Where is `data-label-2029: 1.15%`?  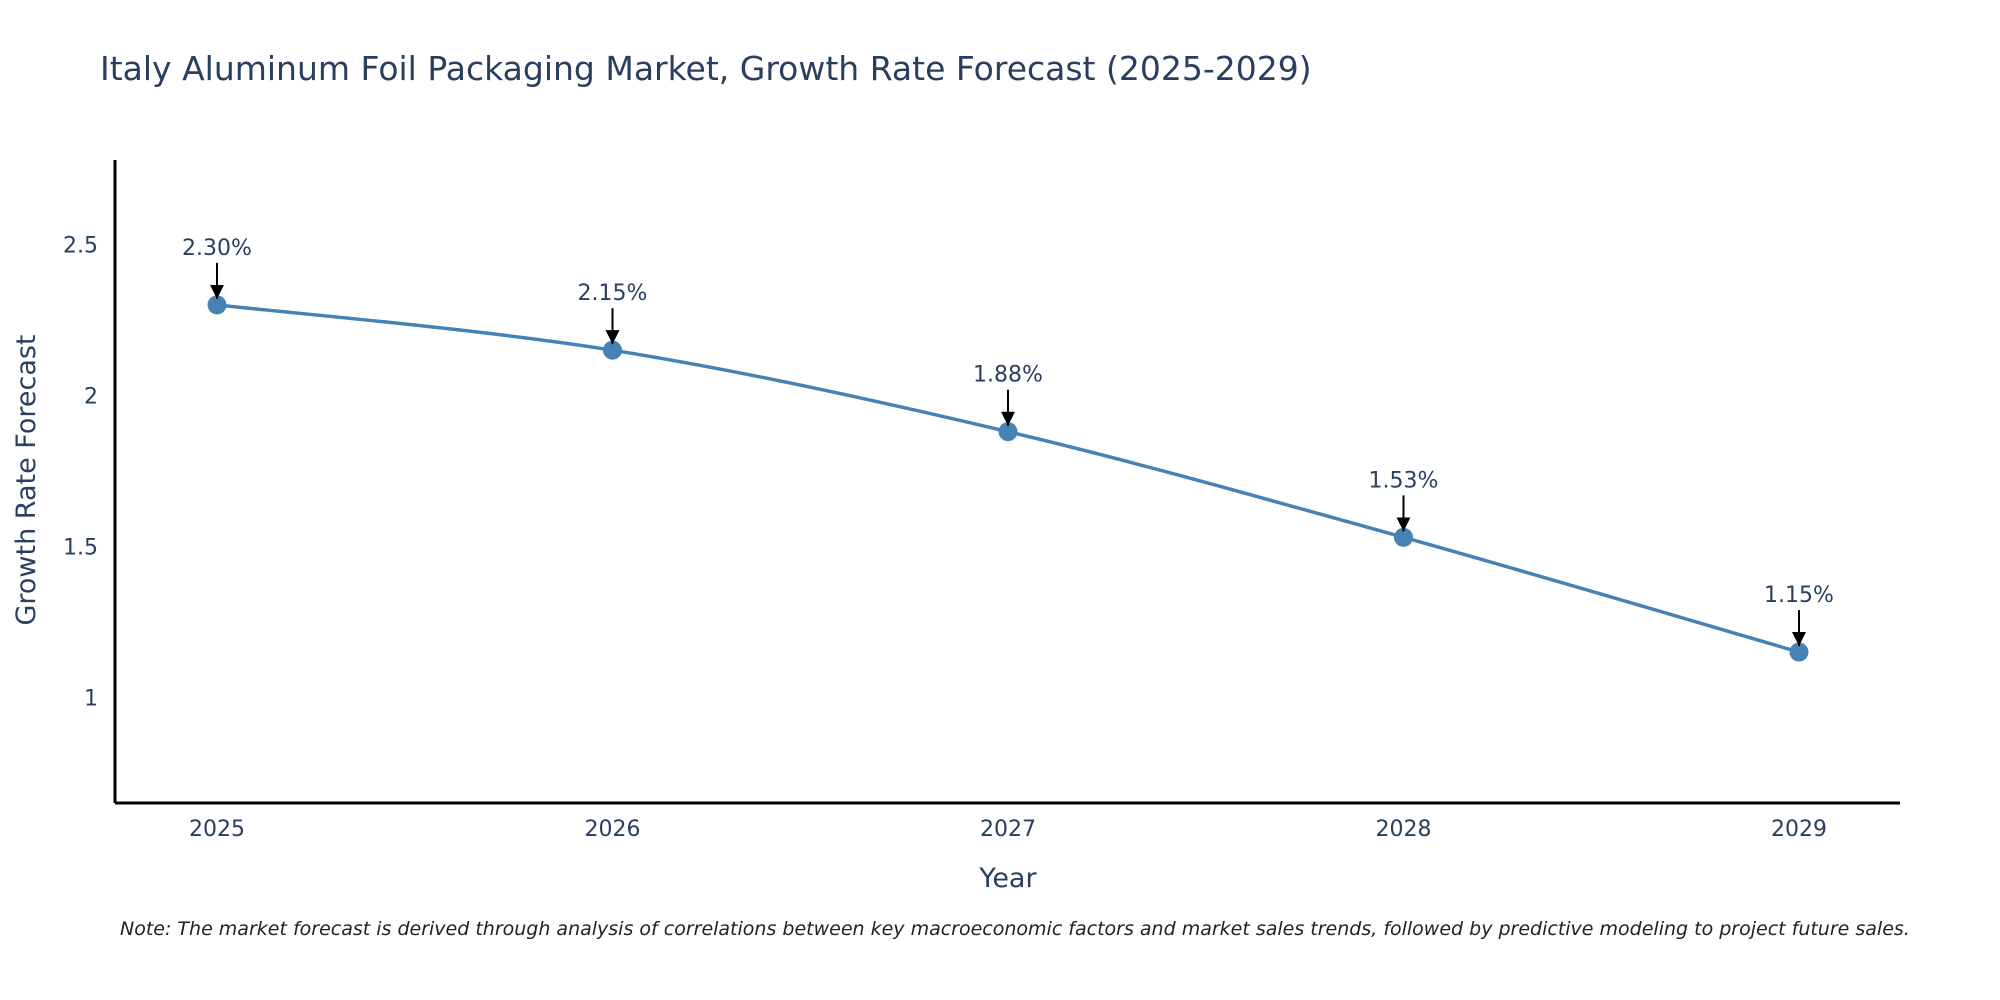
data-label-2029: 1.15% is located at coordinates (1799, 595).